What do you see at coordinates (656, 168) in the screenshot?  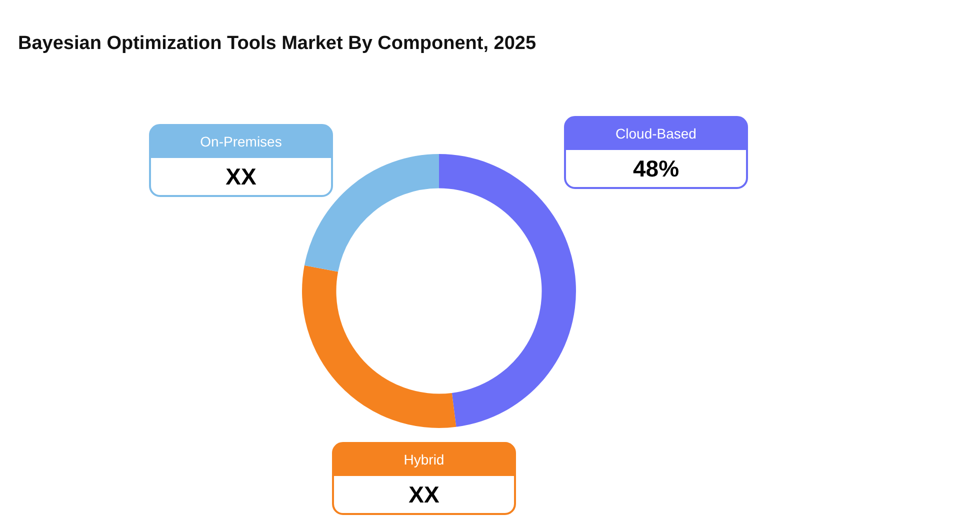 I see `data-label: 48%` at bounding box center [656, 168].